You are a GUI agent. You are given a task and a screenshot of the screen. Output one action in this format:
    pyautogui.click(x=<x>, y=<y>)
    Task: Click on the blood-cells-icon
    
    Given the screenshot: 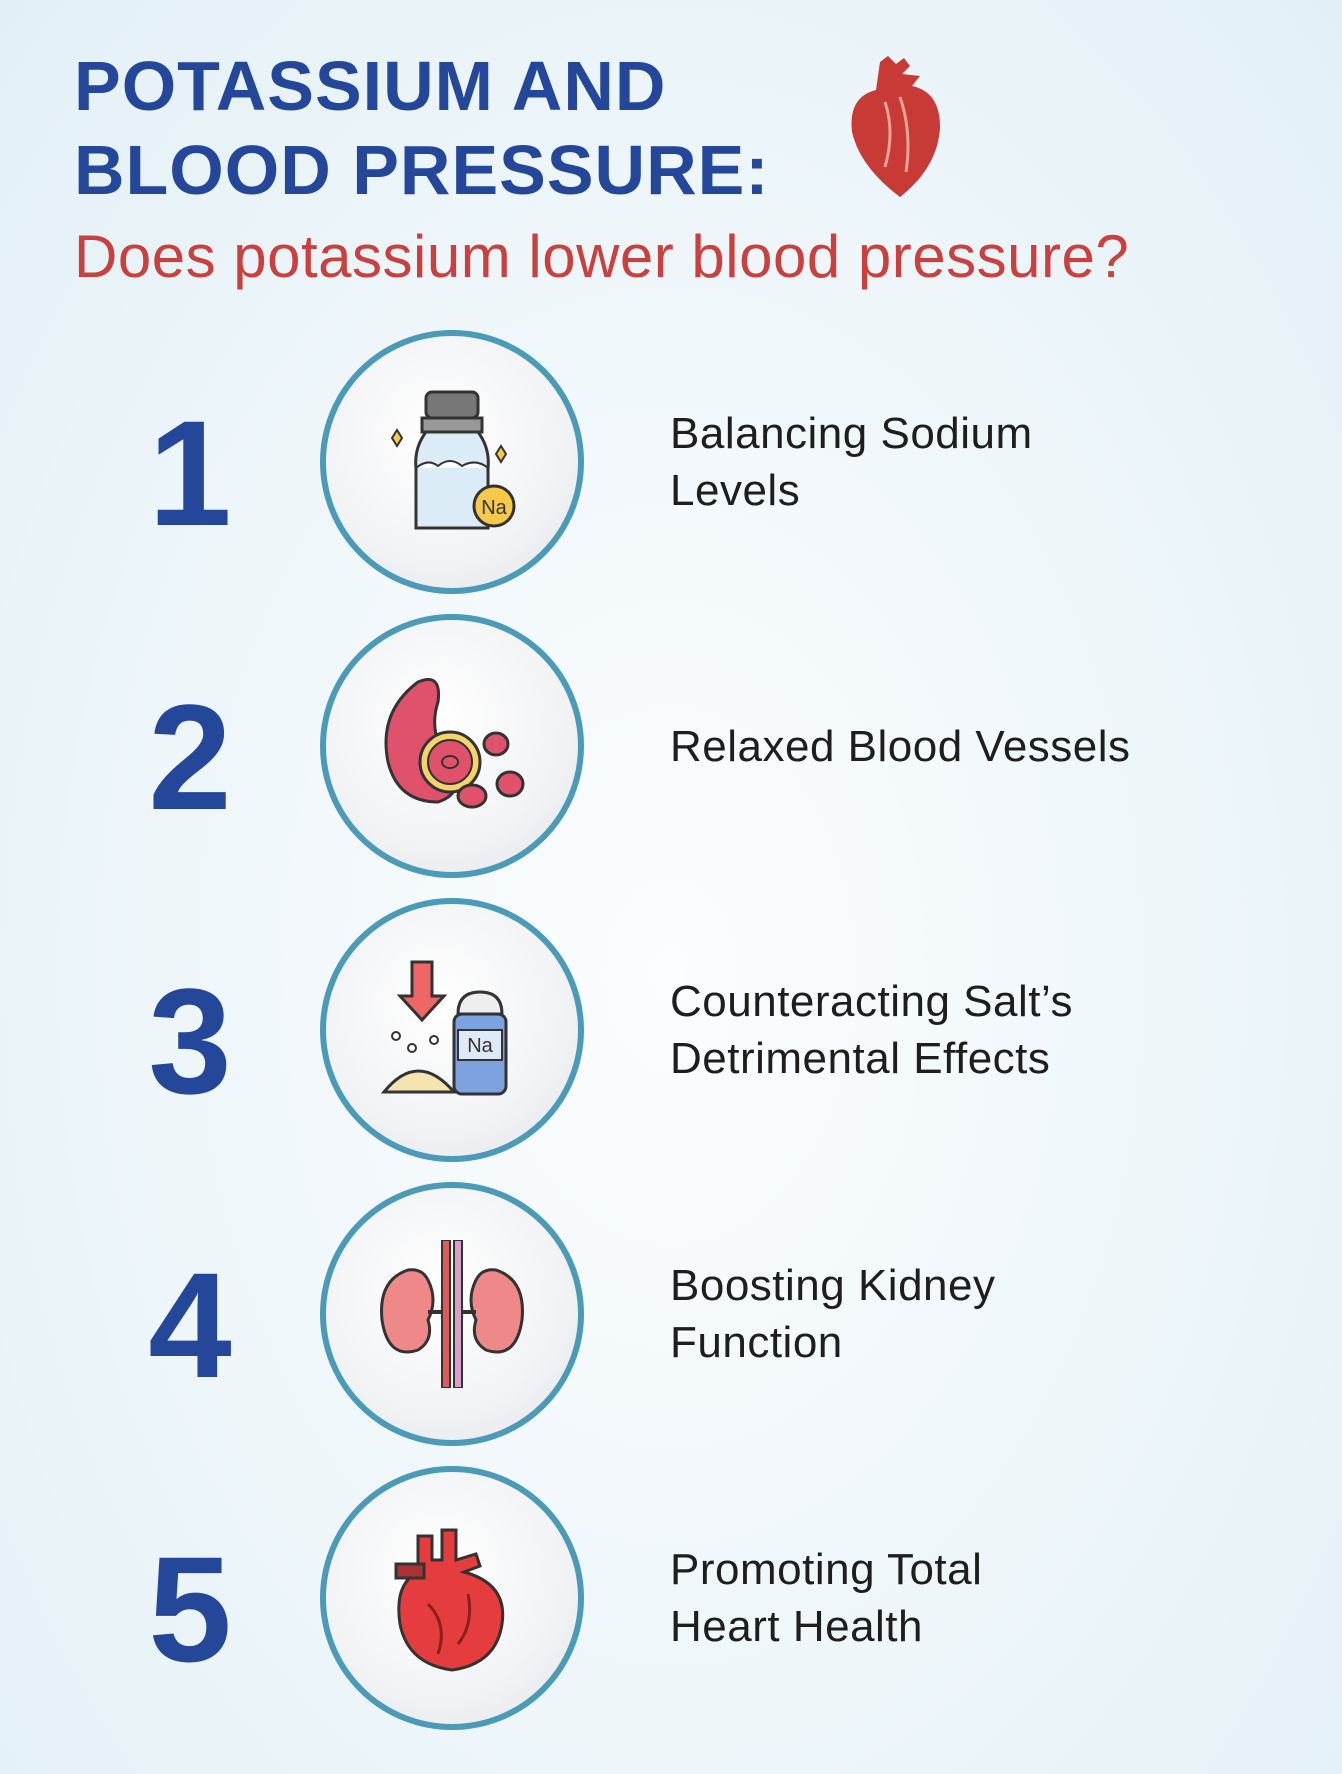 What is the action you would take?
    pyautogui.click(x=454, y=743)
    